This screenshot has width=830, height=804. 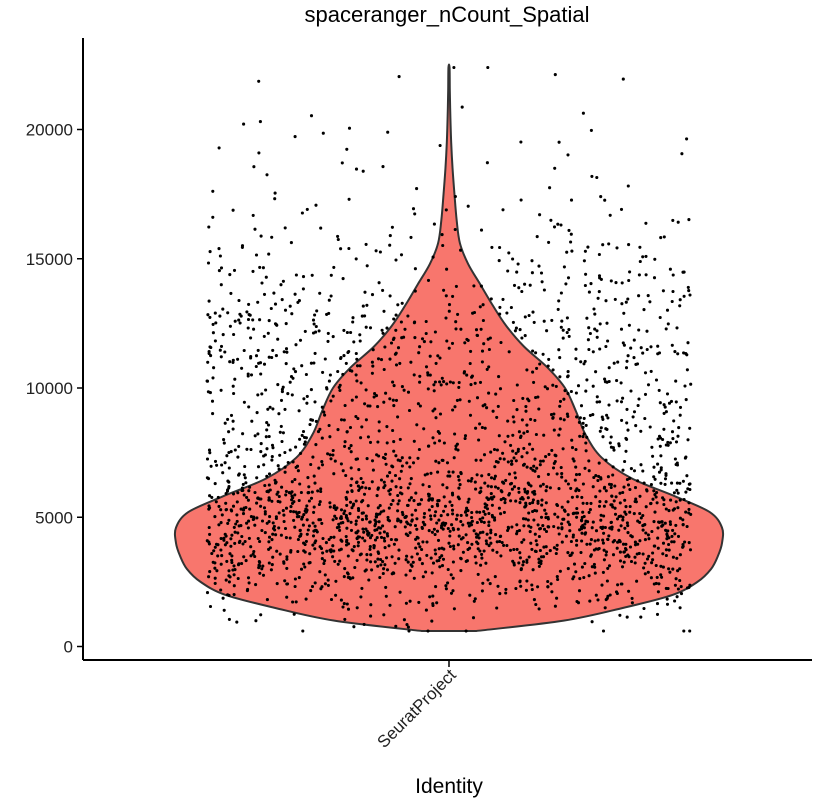 What do you see at coordinates (449, 786) in the screenshot?
I see `x-axis-label: Identity` at bounding box center [449, 786].